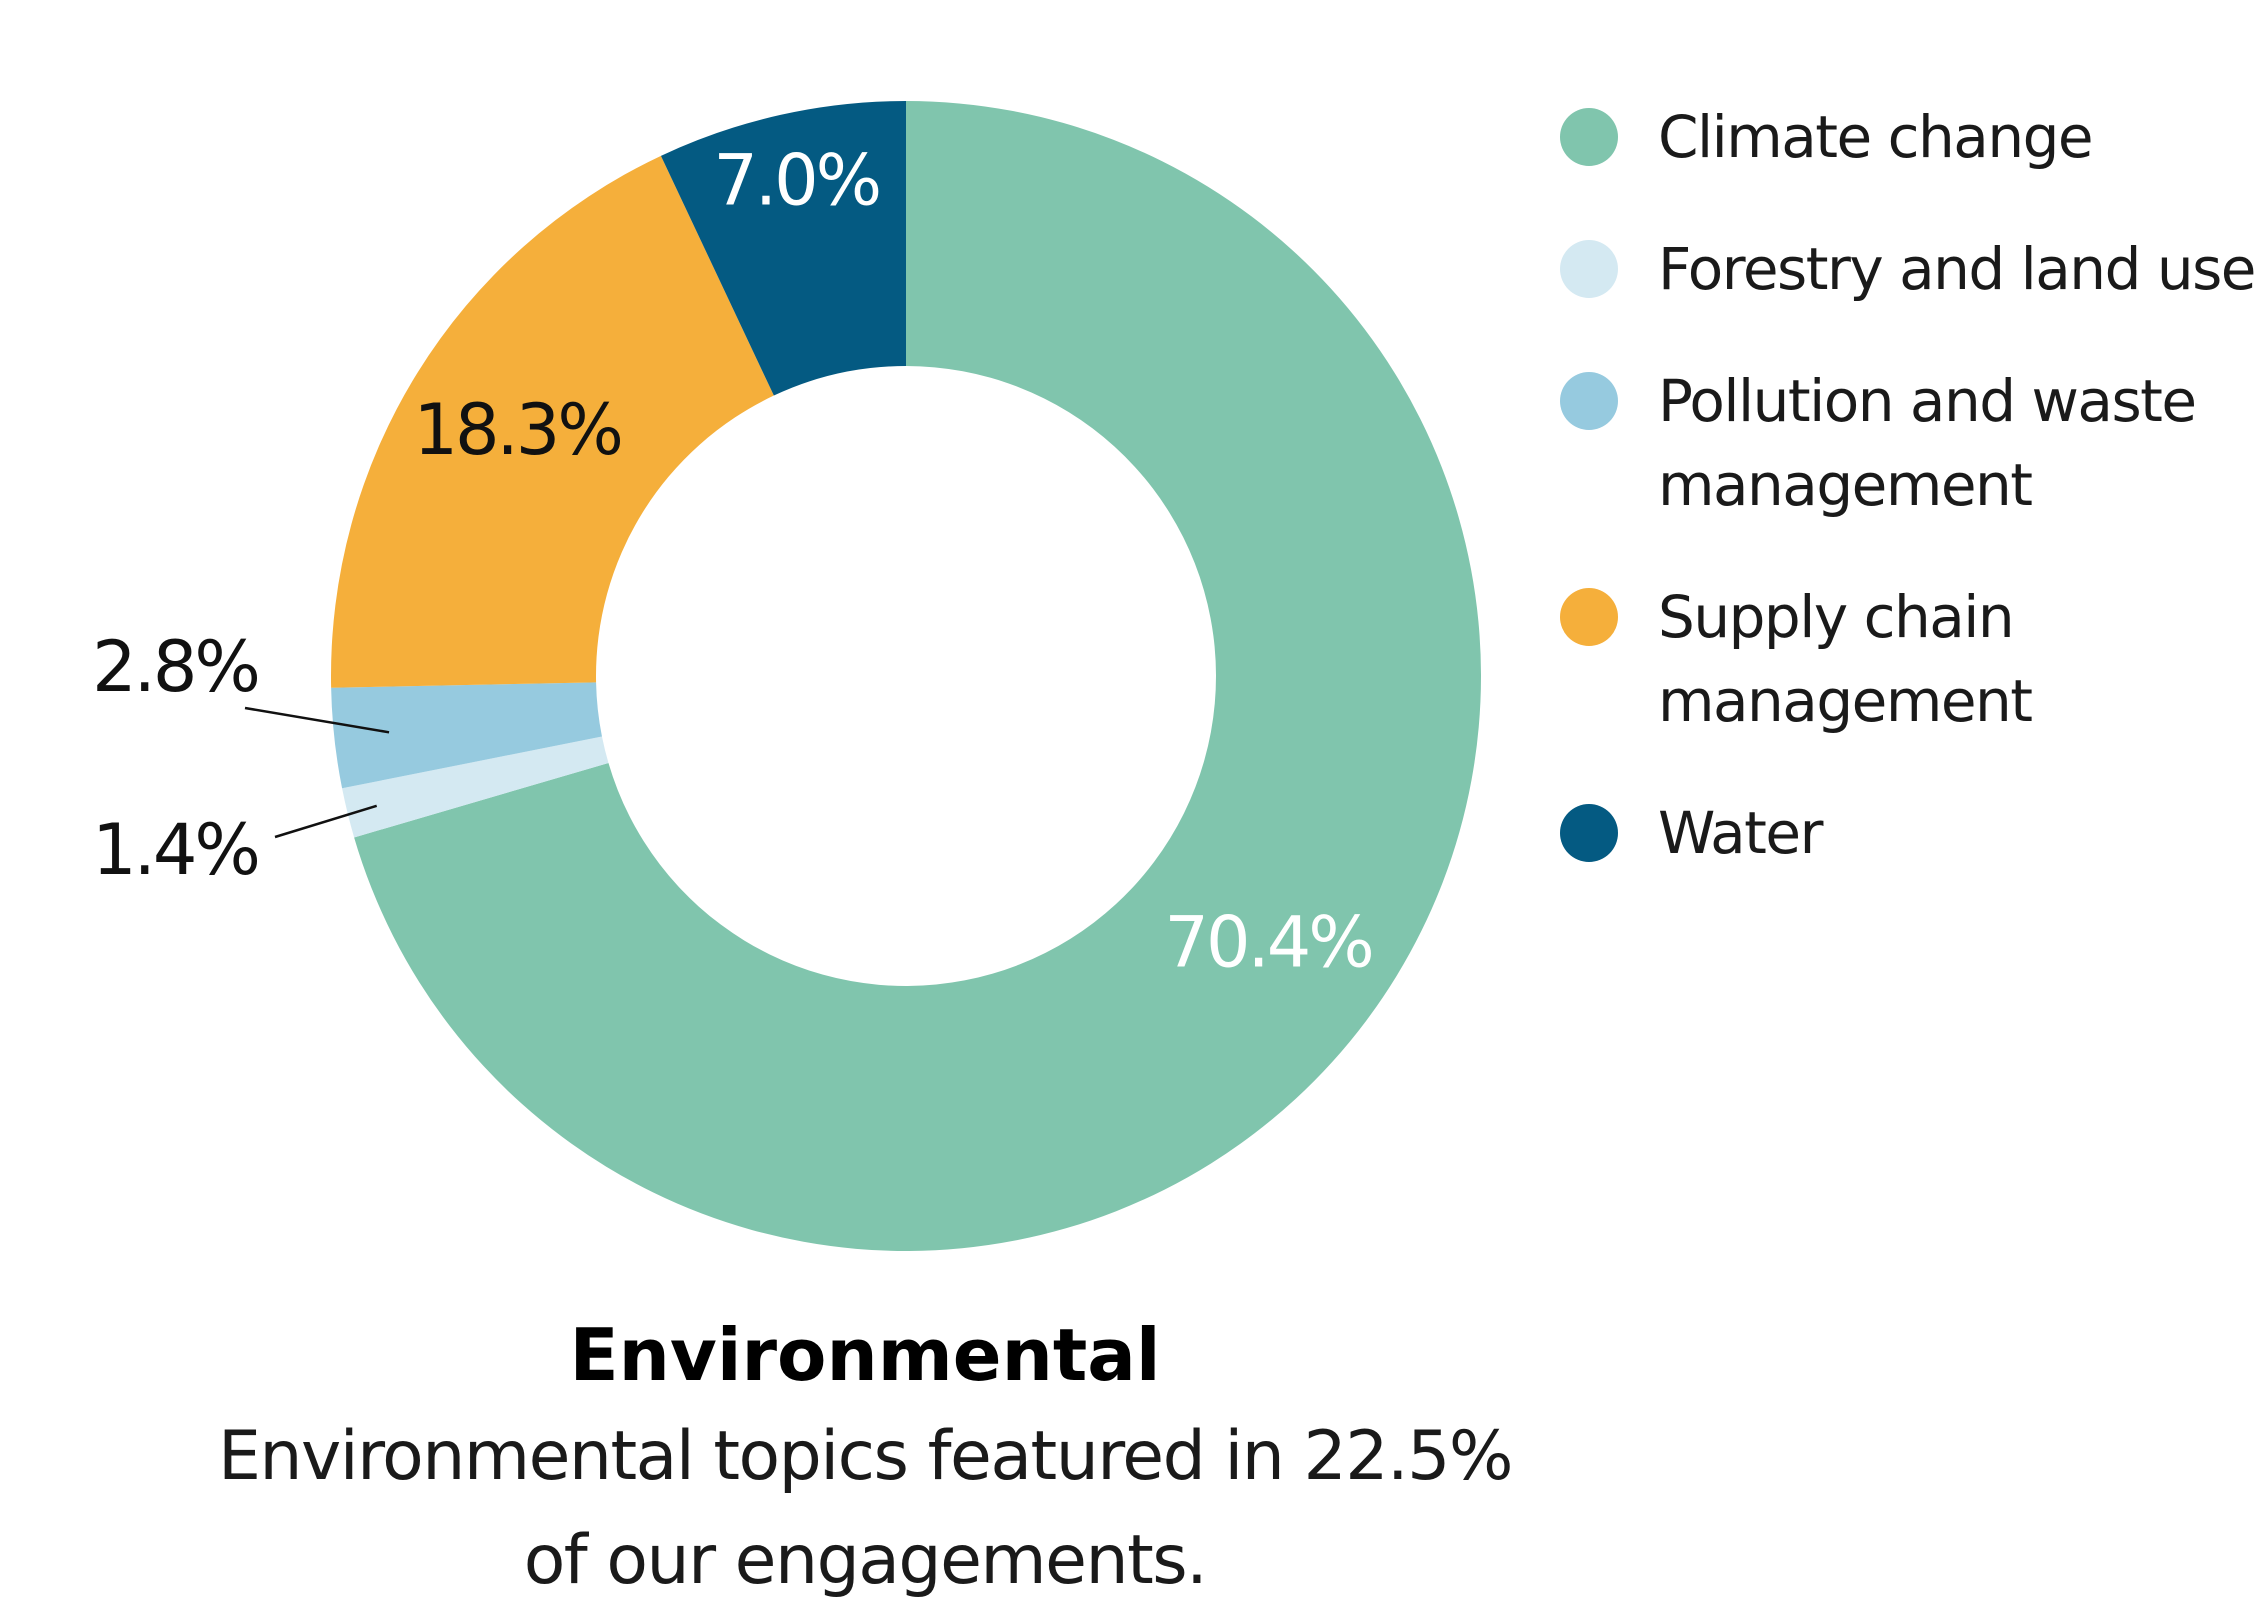 This screenshot has width=2265, height=1619. What do you see at coordinates (1589, 401) in the screenshot?
I see `legend-swatch-pollution-waste` at bounding box center [1589, 401].